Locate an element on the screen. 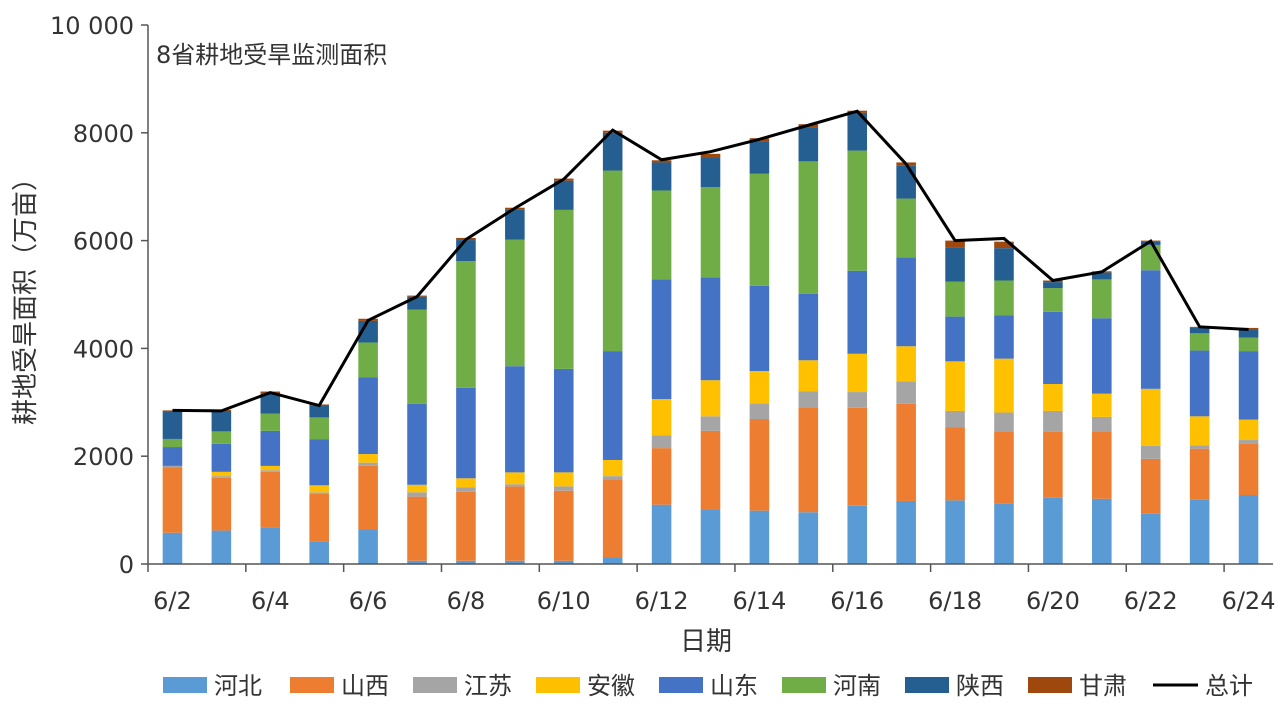 The width and height of the screenshot is (1287, 714). bar-segment-6/15-河南 is located at coordinates (808, 227).